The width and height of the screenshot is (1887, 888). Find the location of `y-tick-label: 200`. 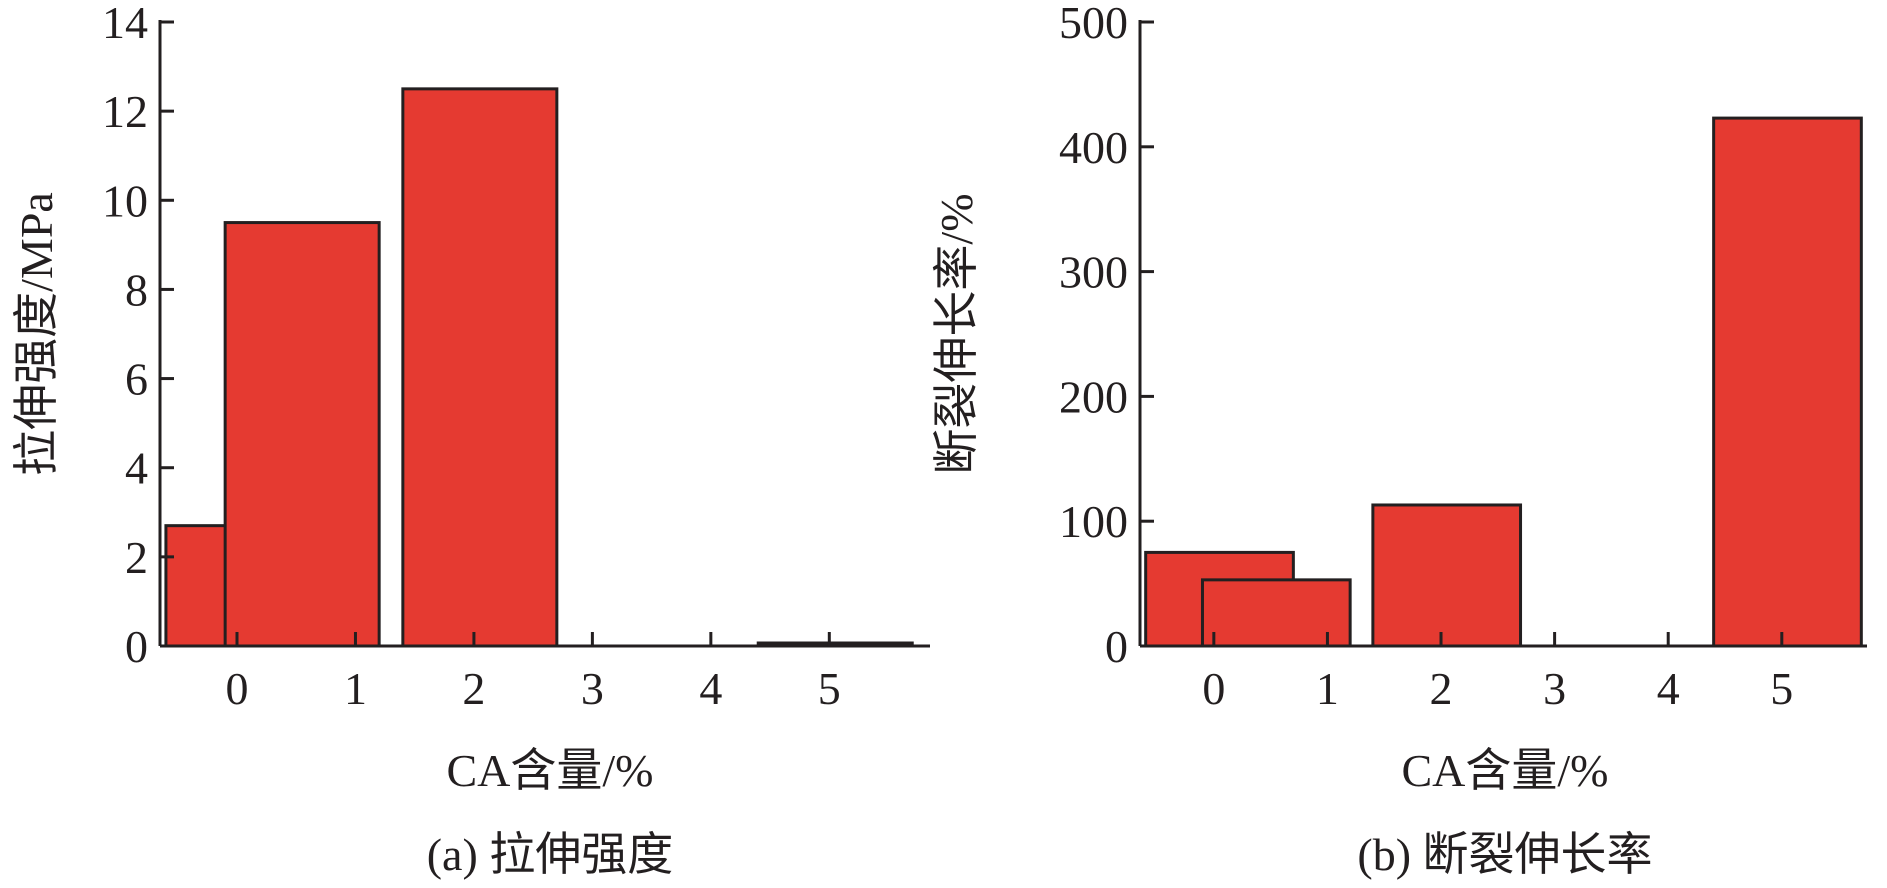

y-tick-label: 200 is located at coordinates (1093, 396).